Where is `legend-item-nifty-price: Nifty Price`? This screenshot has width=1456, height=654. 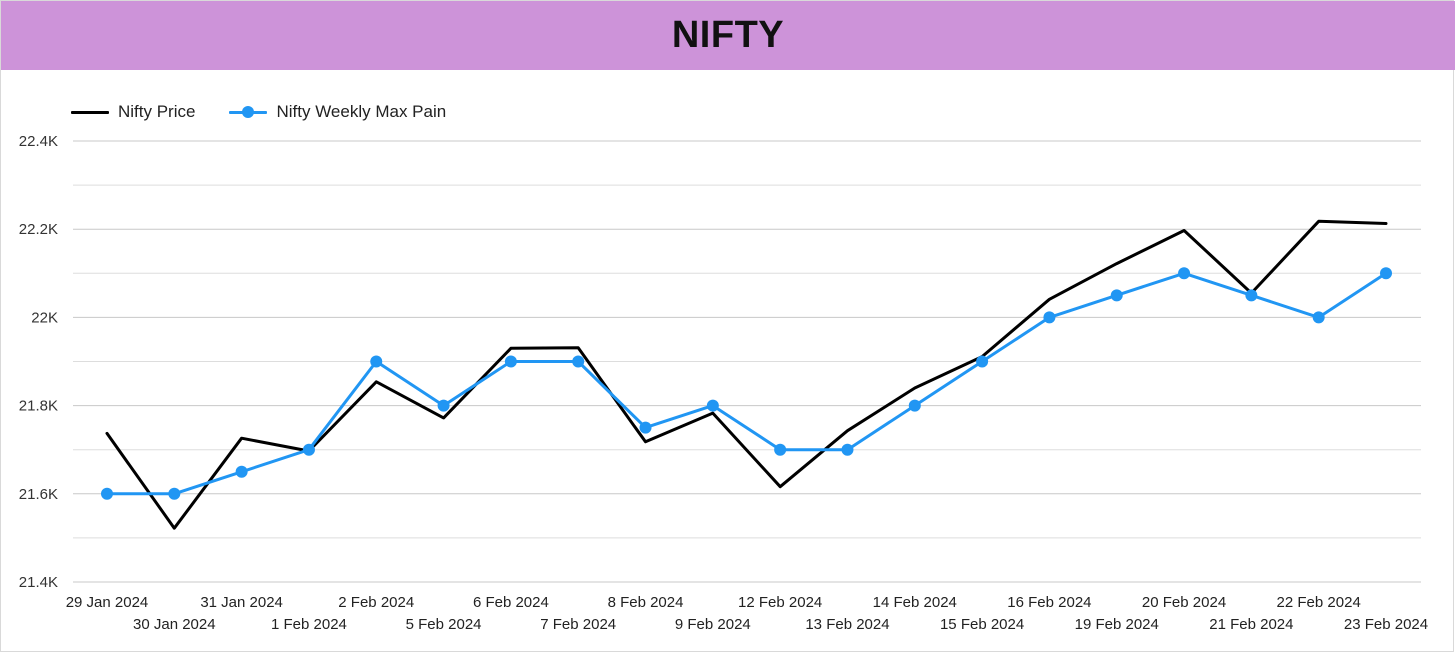
legend-item-nifty-price: Nifty Price is located at coordinates (133, 112).